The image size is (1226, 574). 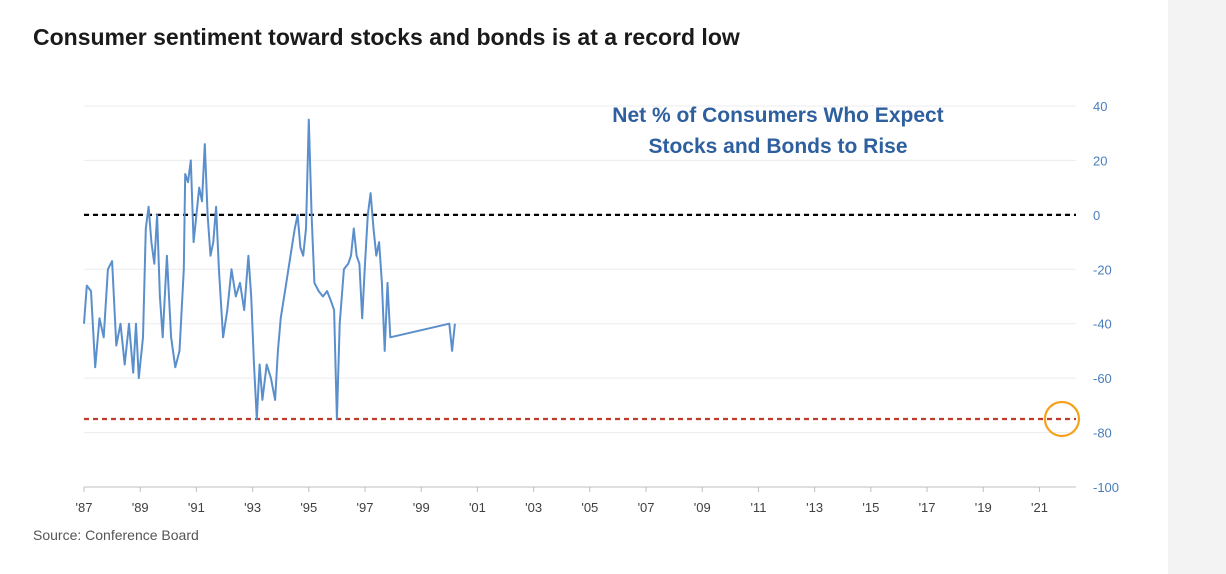 What do you see at coordinates (252, 507) in the screenshot?
I see `x-tick-label: '93` at bounding box center [252, 507].